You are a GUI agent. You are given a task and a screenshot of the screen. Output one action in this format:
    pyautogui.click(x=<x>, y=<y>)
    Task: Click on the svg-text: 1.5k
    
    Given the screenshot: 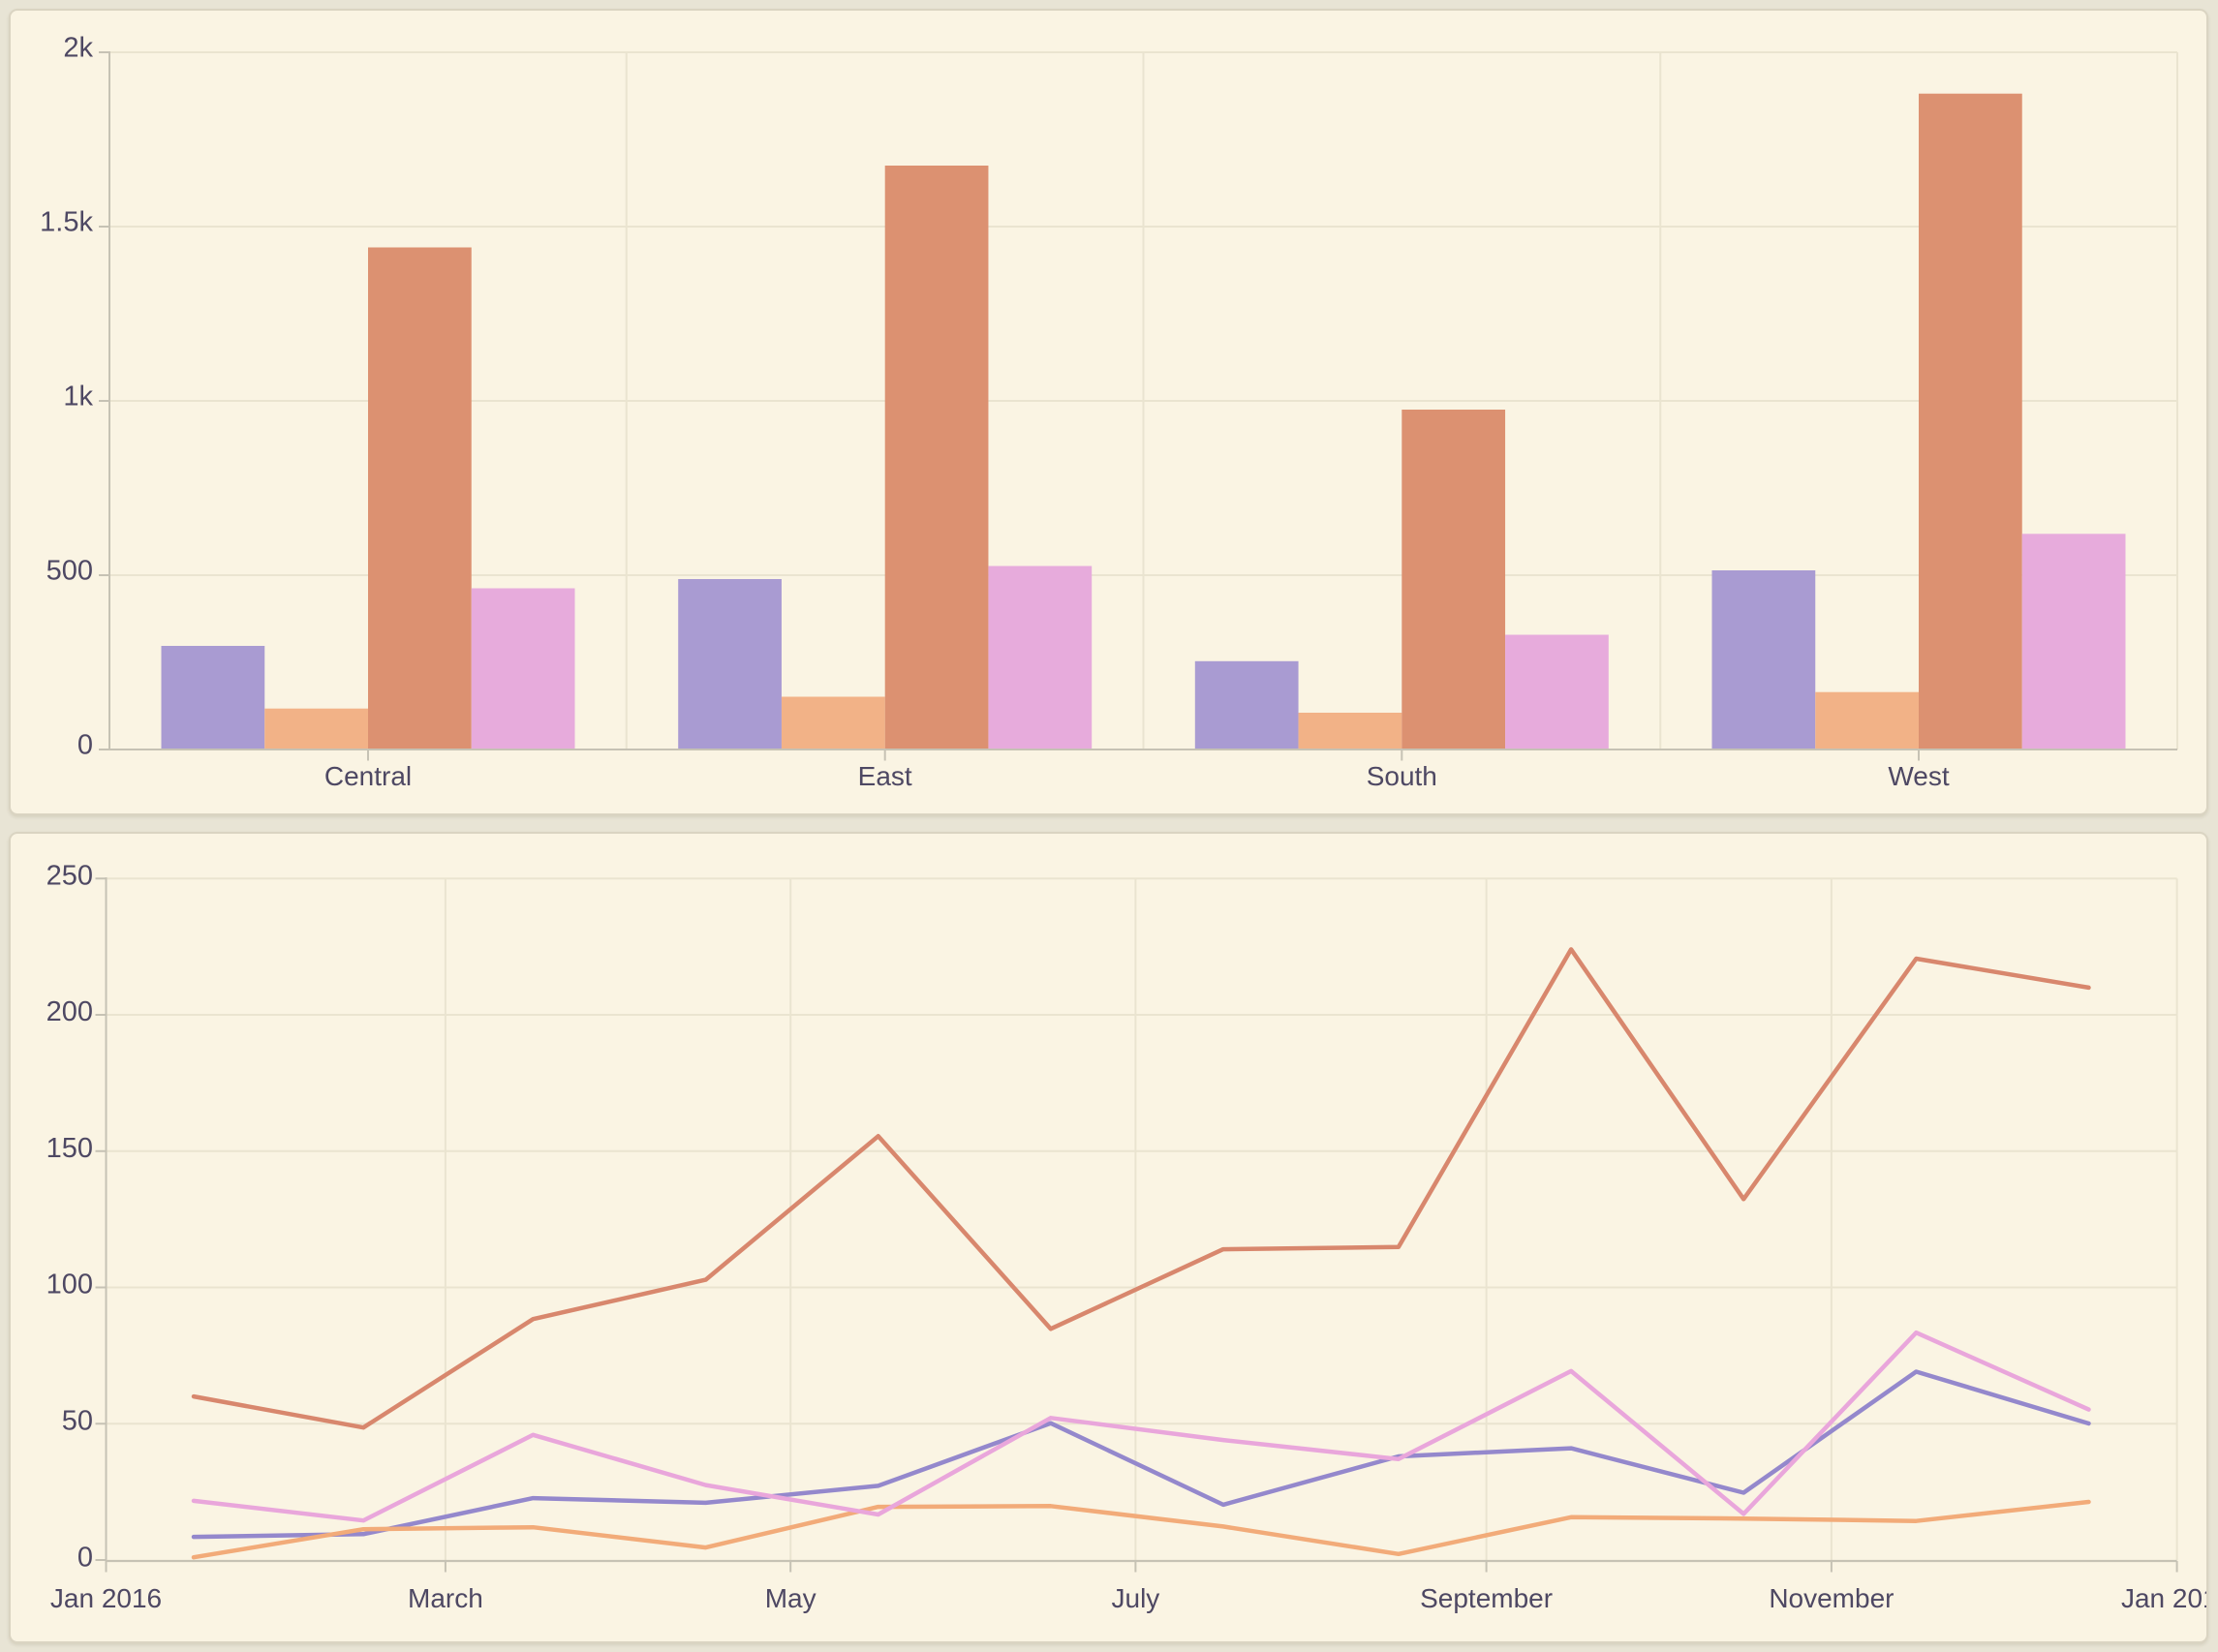 What is the action you would take?
    pyautogui.click(x=66, y=222)
    